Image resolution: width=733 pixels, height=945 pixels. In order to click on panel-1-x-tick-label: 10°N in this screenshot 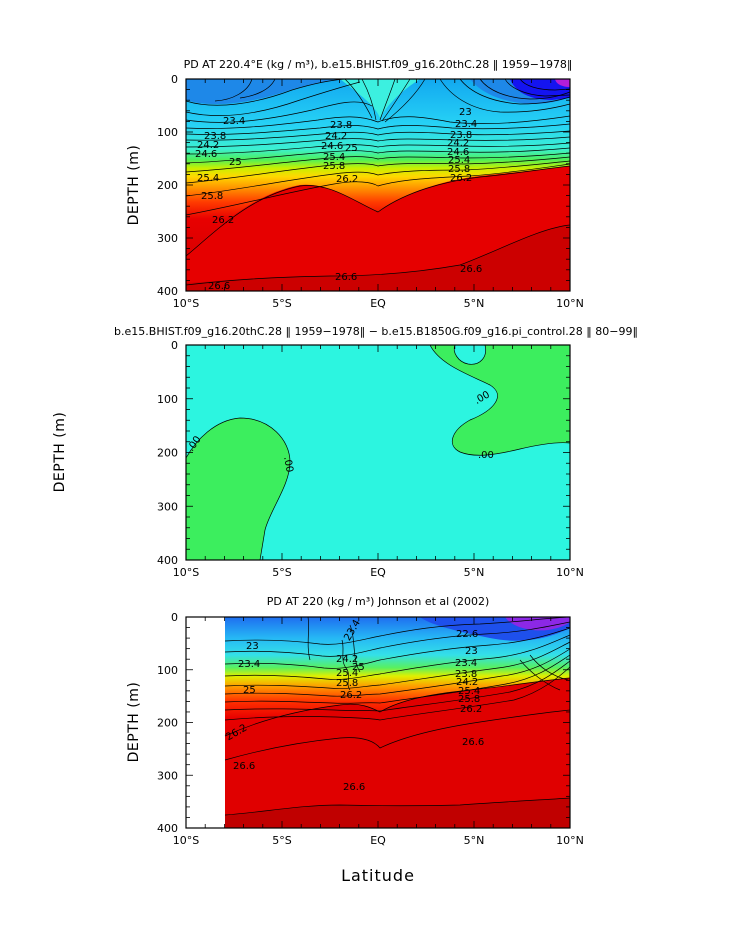, I will do `click(570, 303)`.